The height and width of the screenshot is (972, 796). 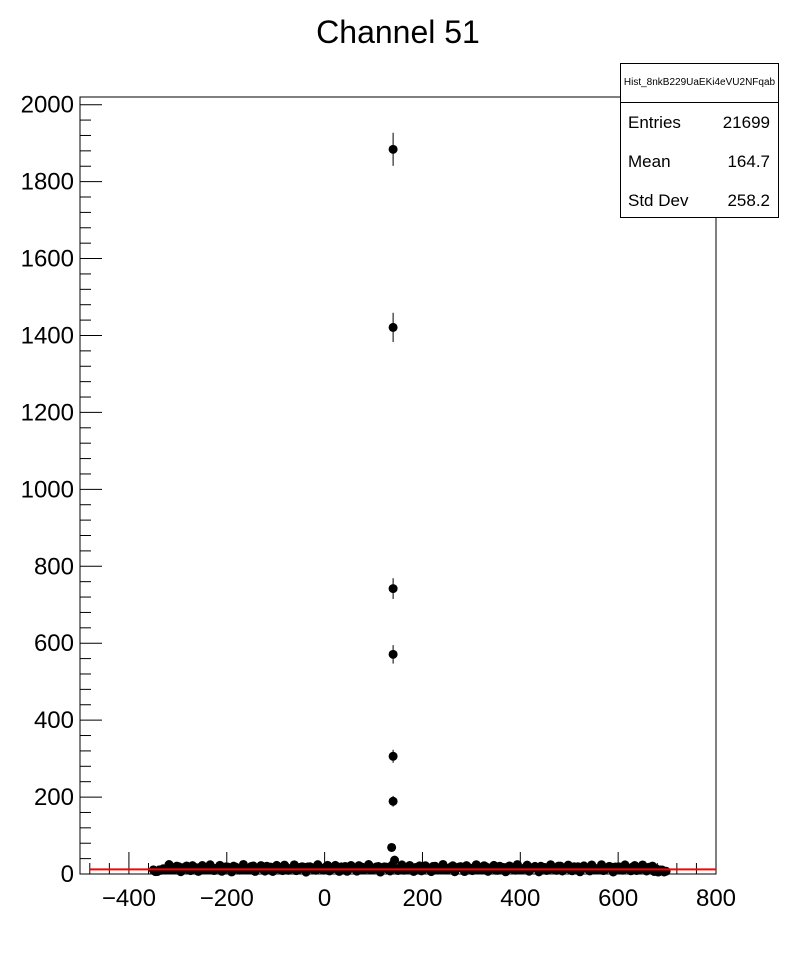 What do you see at coordinates (699, 122) in the screenshot?
I see `stats-row-entries: Entries 21699` at bounding box center [699, 122].